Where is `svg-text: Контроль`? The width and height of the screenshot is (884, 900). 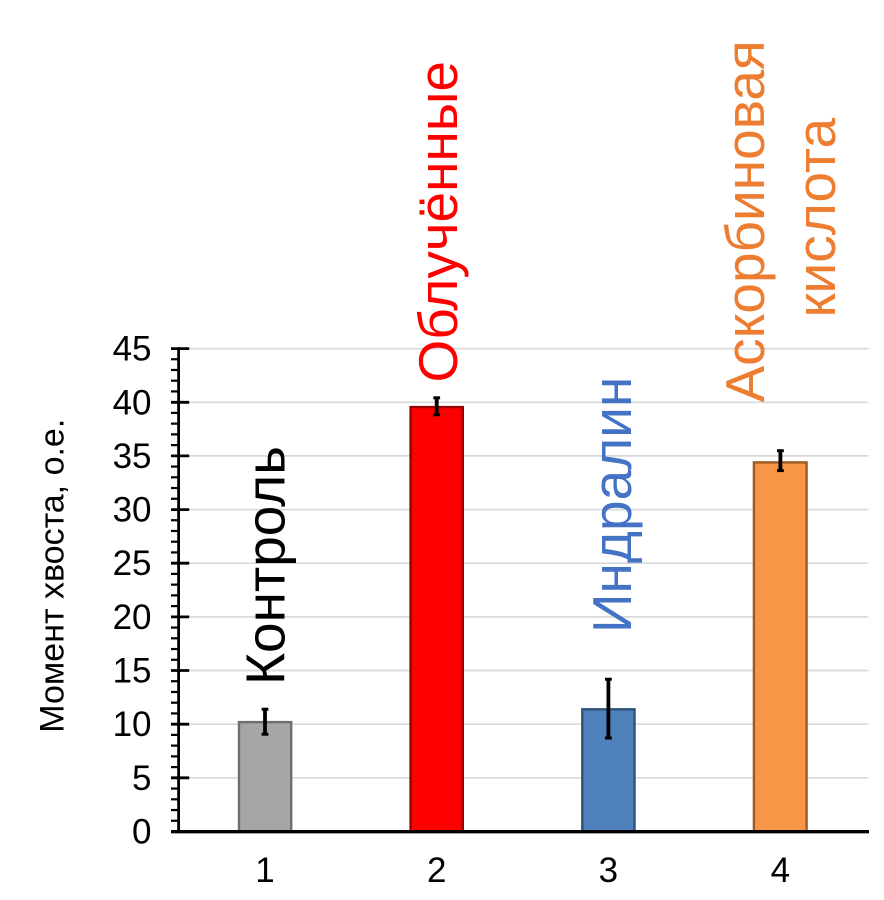 svg-text: Контроль is located at coordinates (266, 565).